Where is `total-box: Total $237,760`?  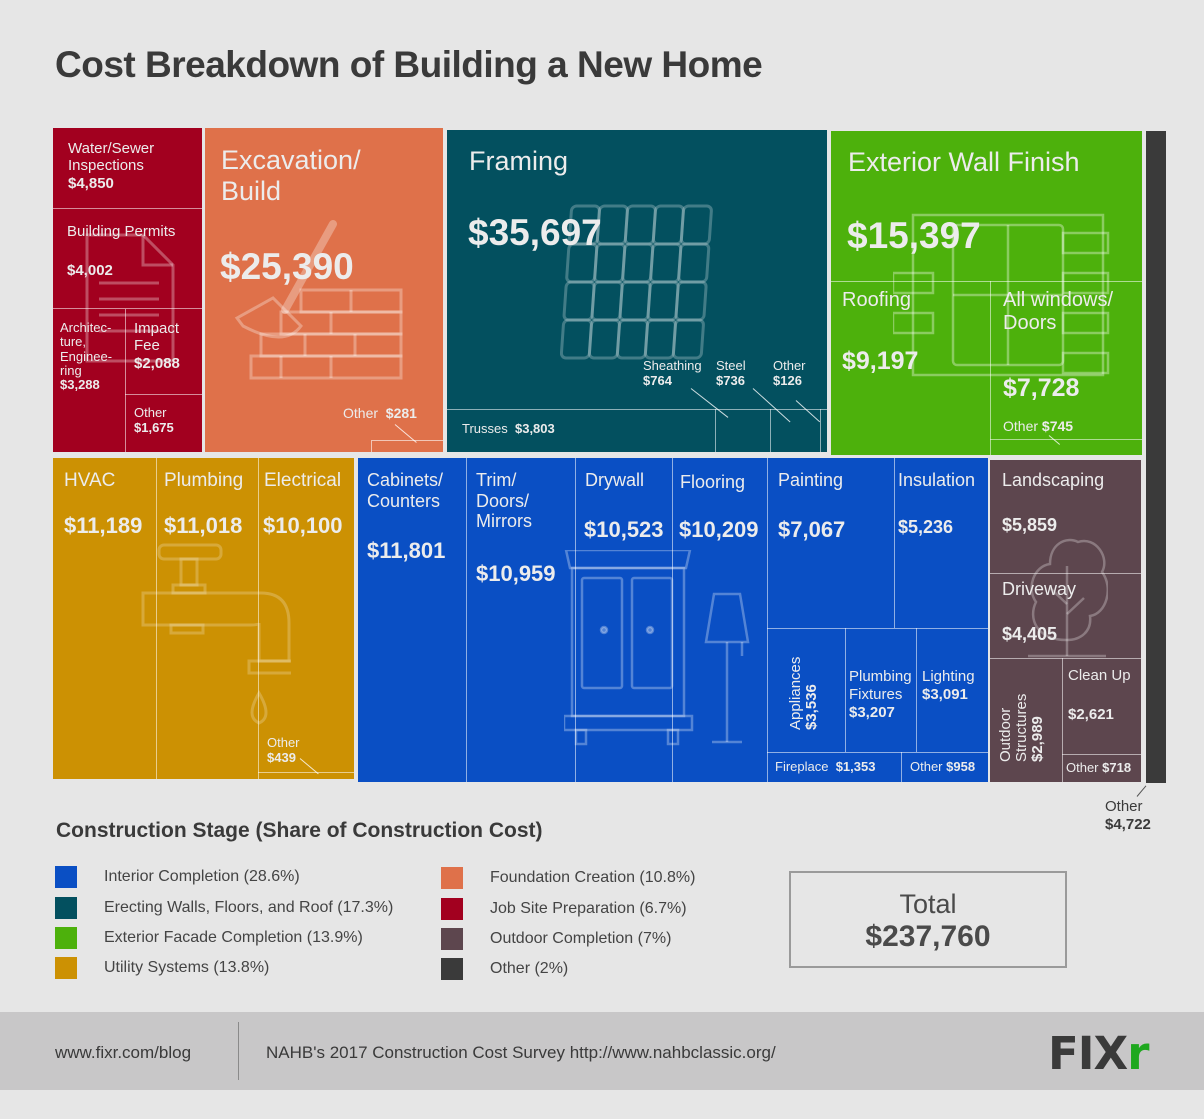 total-box: Total $237,760 is located at coordinates (928, 919).